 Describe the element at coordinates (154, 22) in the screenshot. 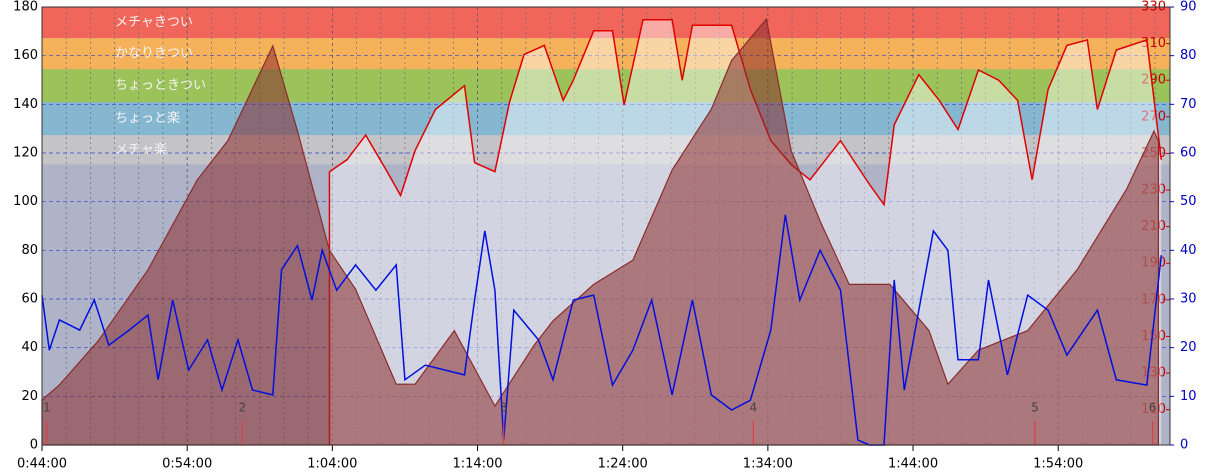

I see `zone-label: メチャきつい` at that location.